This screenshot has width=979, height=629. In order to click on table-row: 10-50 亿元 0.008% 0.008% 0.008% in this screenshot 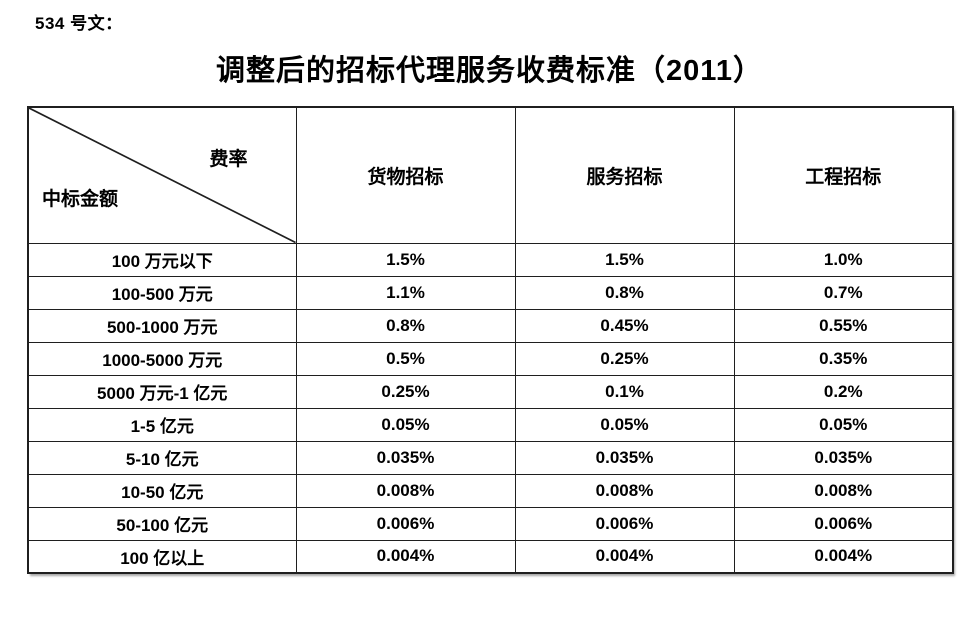, I will do `click(490, 490)`.